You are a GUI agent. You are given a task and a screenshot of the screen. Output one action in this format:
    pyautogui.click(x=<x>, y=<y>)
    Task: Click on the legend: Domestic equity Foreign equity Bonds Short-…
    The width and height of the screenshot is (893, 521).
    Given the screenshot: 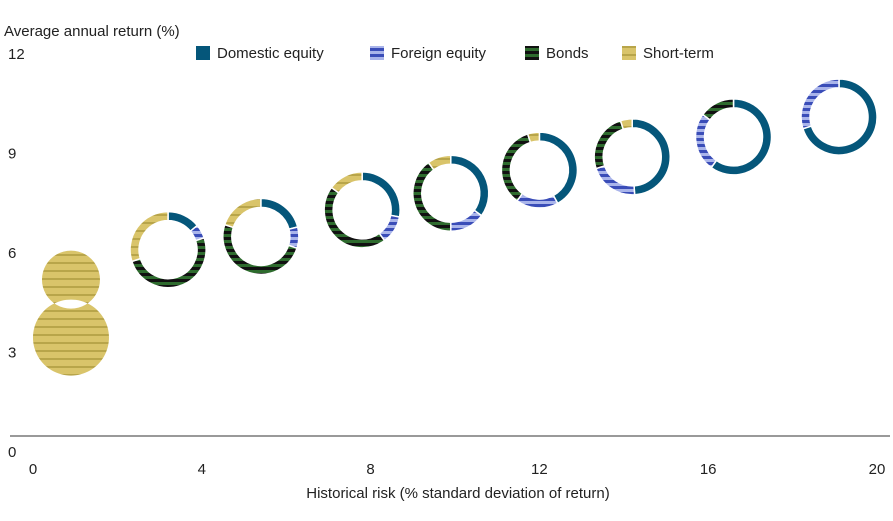 What is the action you would take?
    pyautogui.click(x=455, y=53)
    